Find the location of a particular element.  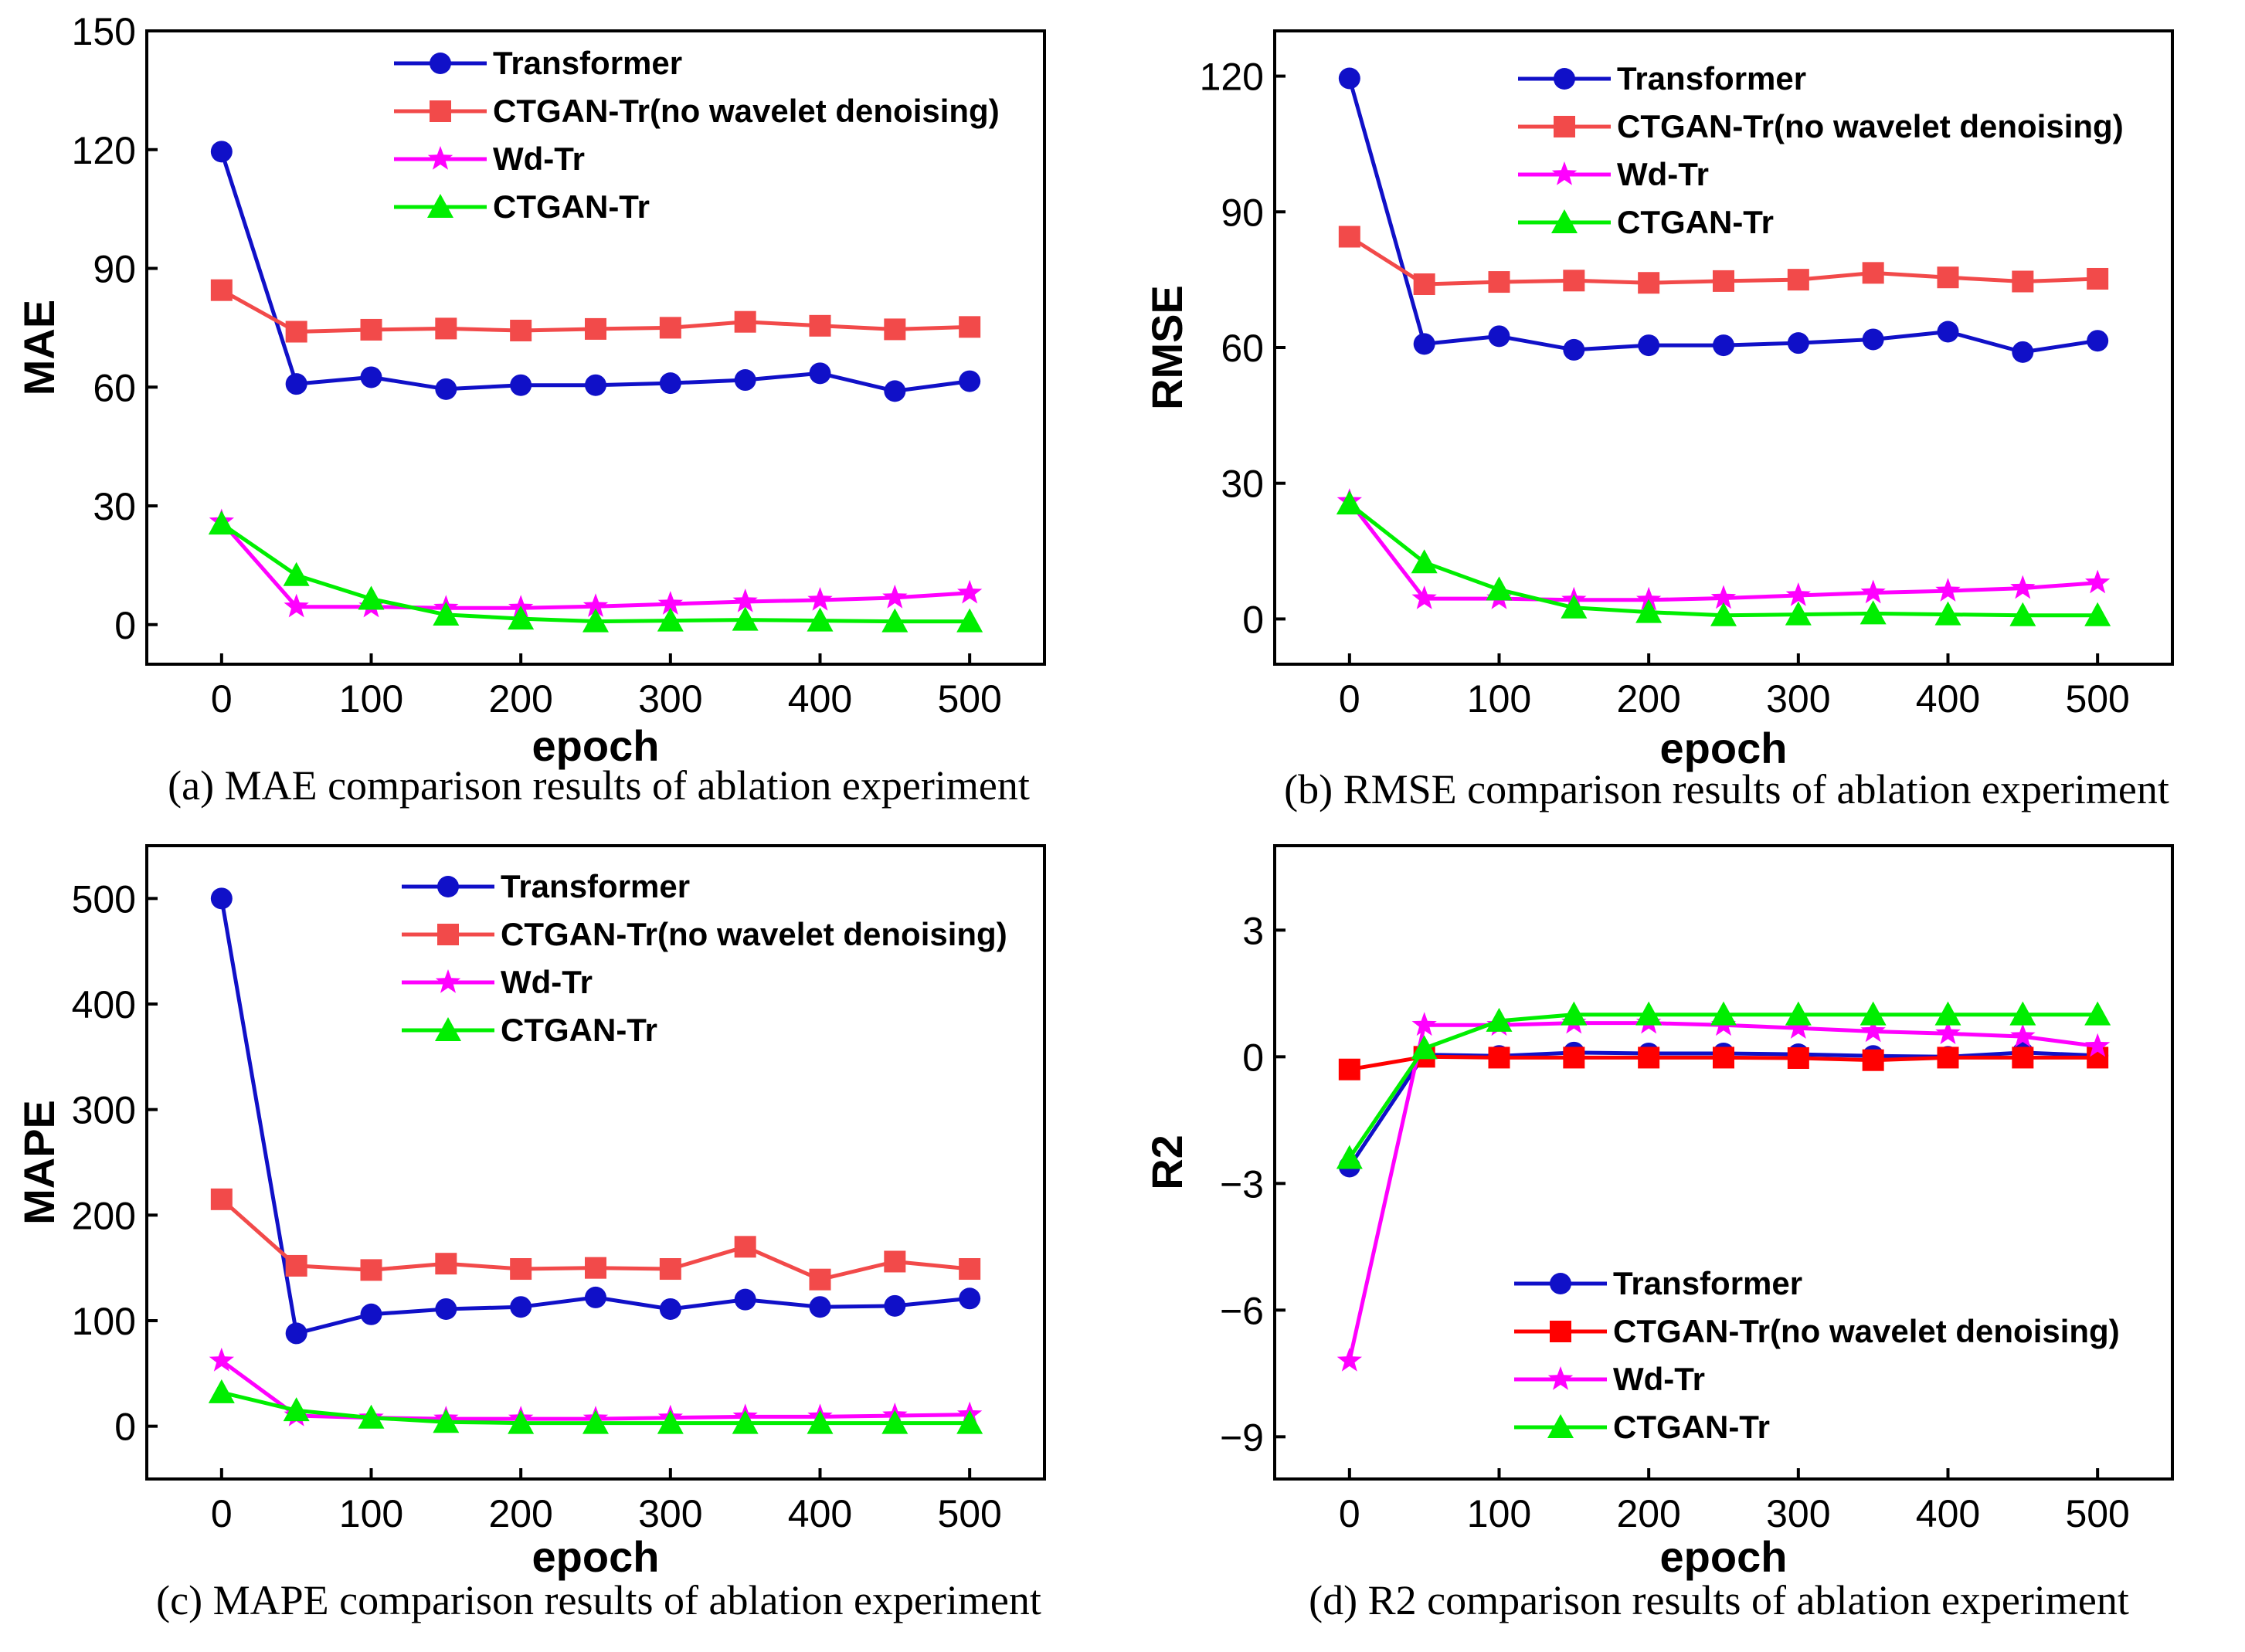

y-tick-label: 300 is located at coordinates (104, 1110).